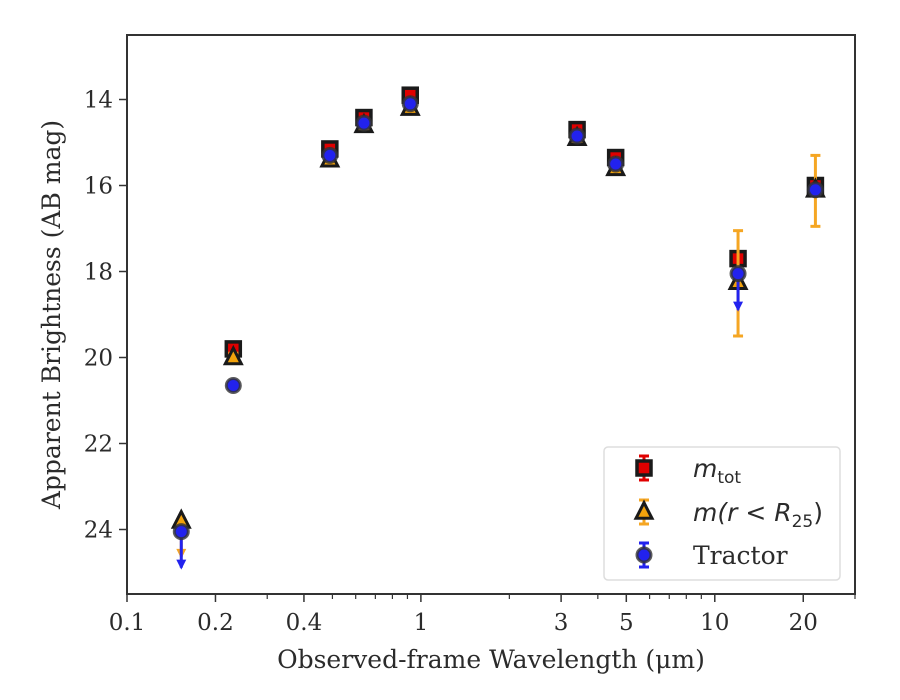 The image size is (900, 700). Describe the element at coordinates (127, 623) in the screenshot. I see `x-tick-label: 0.1` at that location.